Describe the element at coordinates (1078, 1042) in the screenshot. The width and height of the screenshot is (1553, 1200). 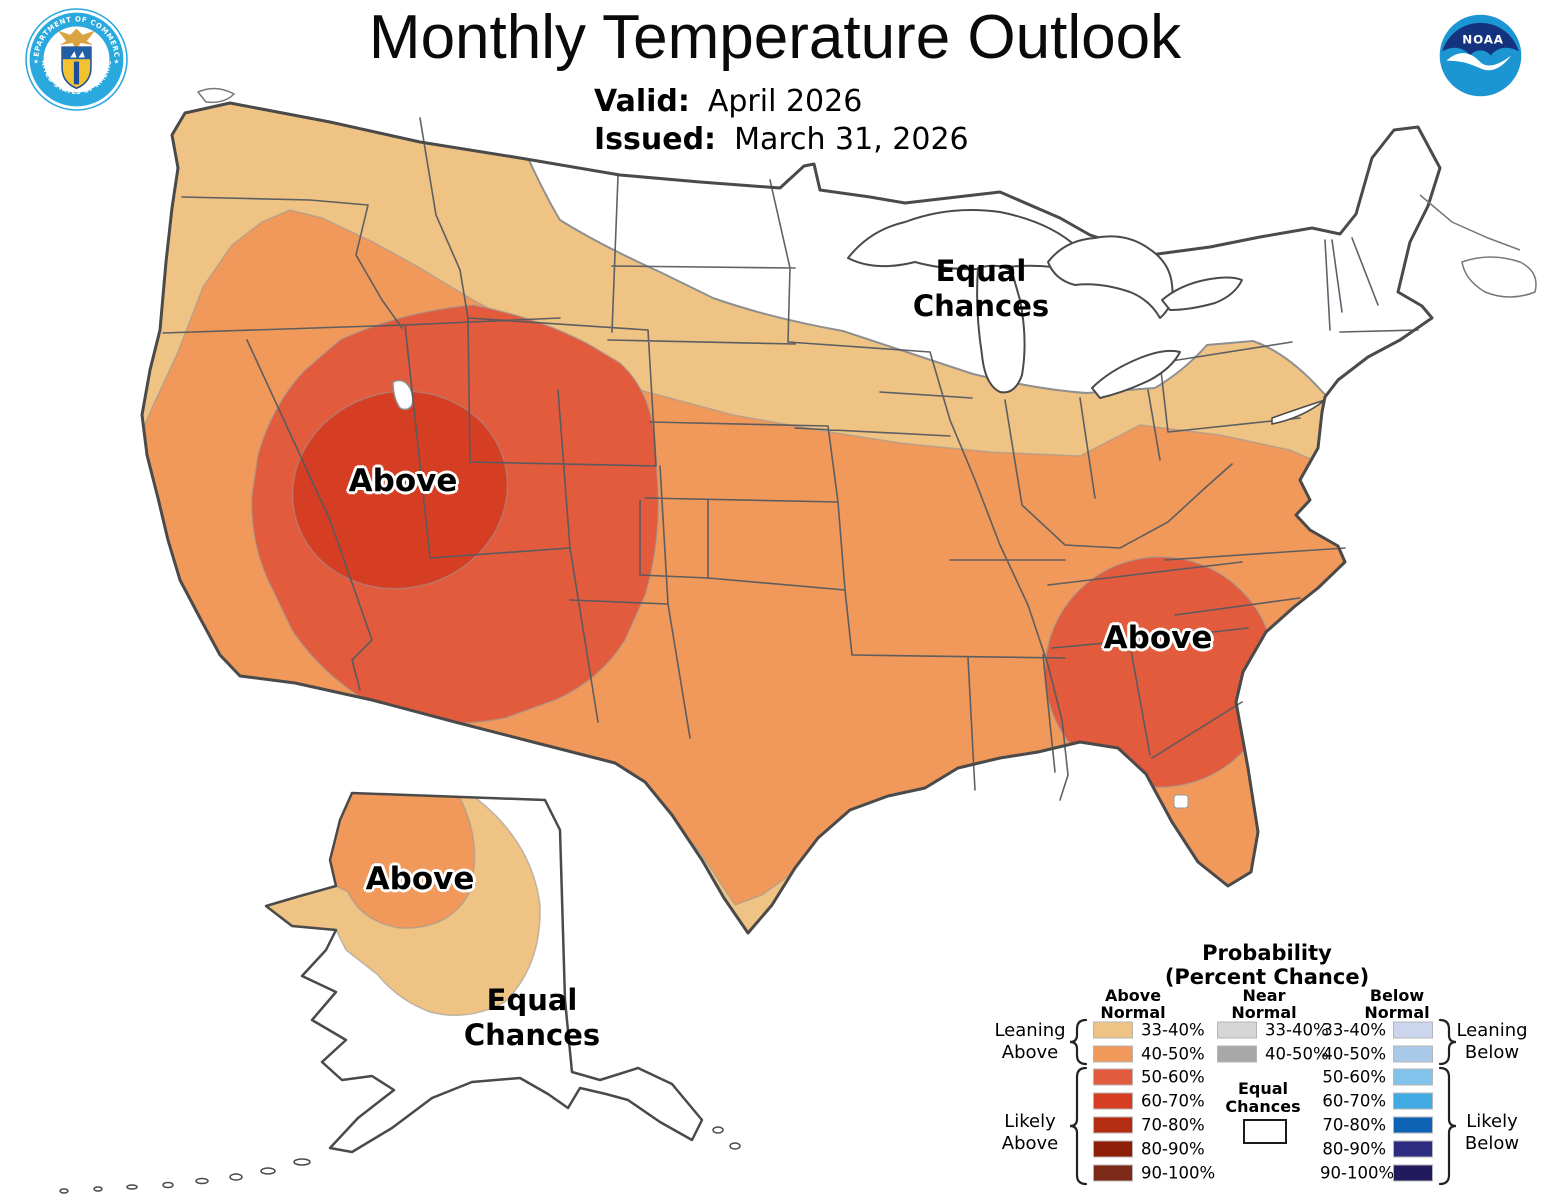
I see `brace-leaning-above` at that location.